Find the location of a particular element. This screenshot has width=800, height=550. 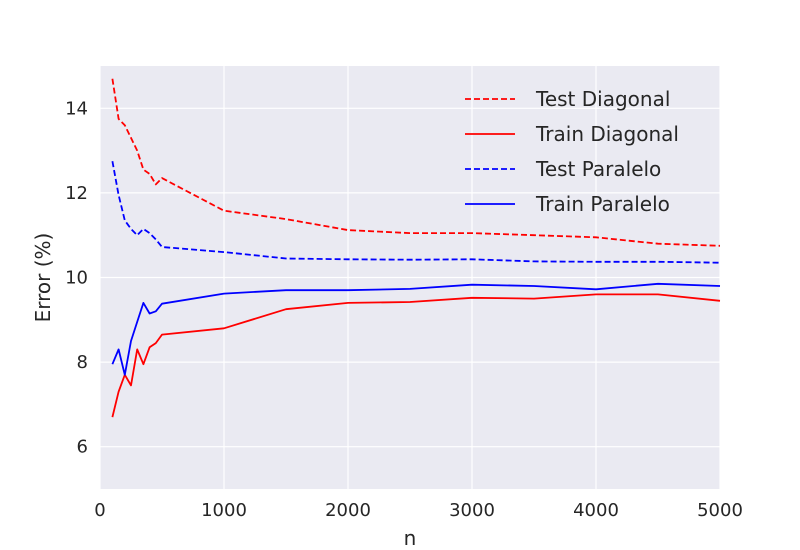

y-tick-label: 12 is located at coordinates (76, 193).